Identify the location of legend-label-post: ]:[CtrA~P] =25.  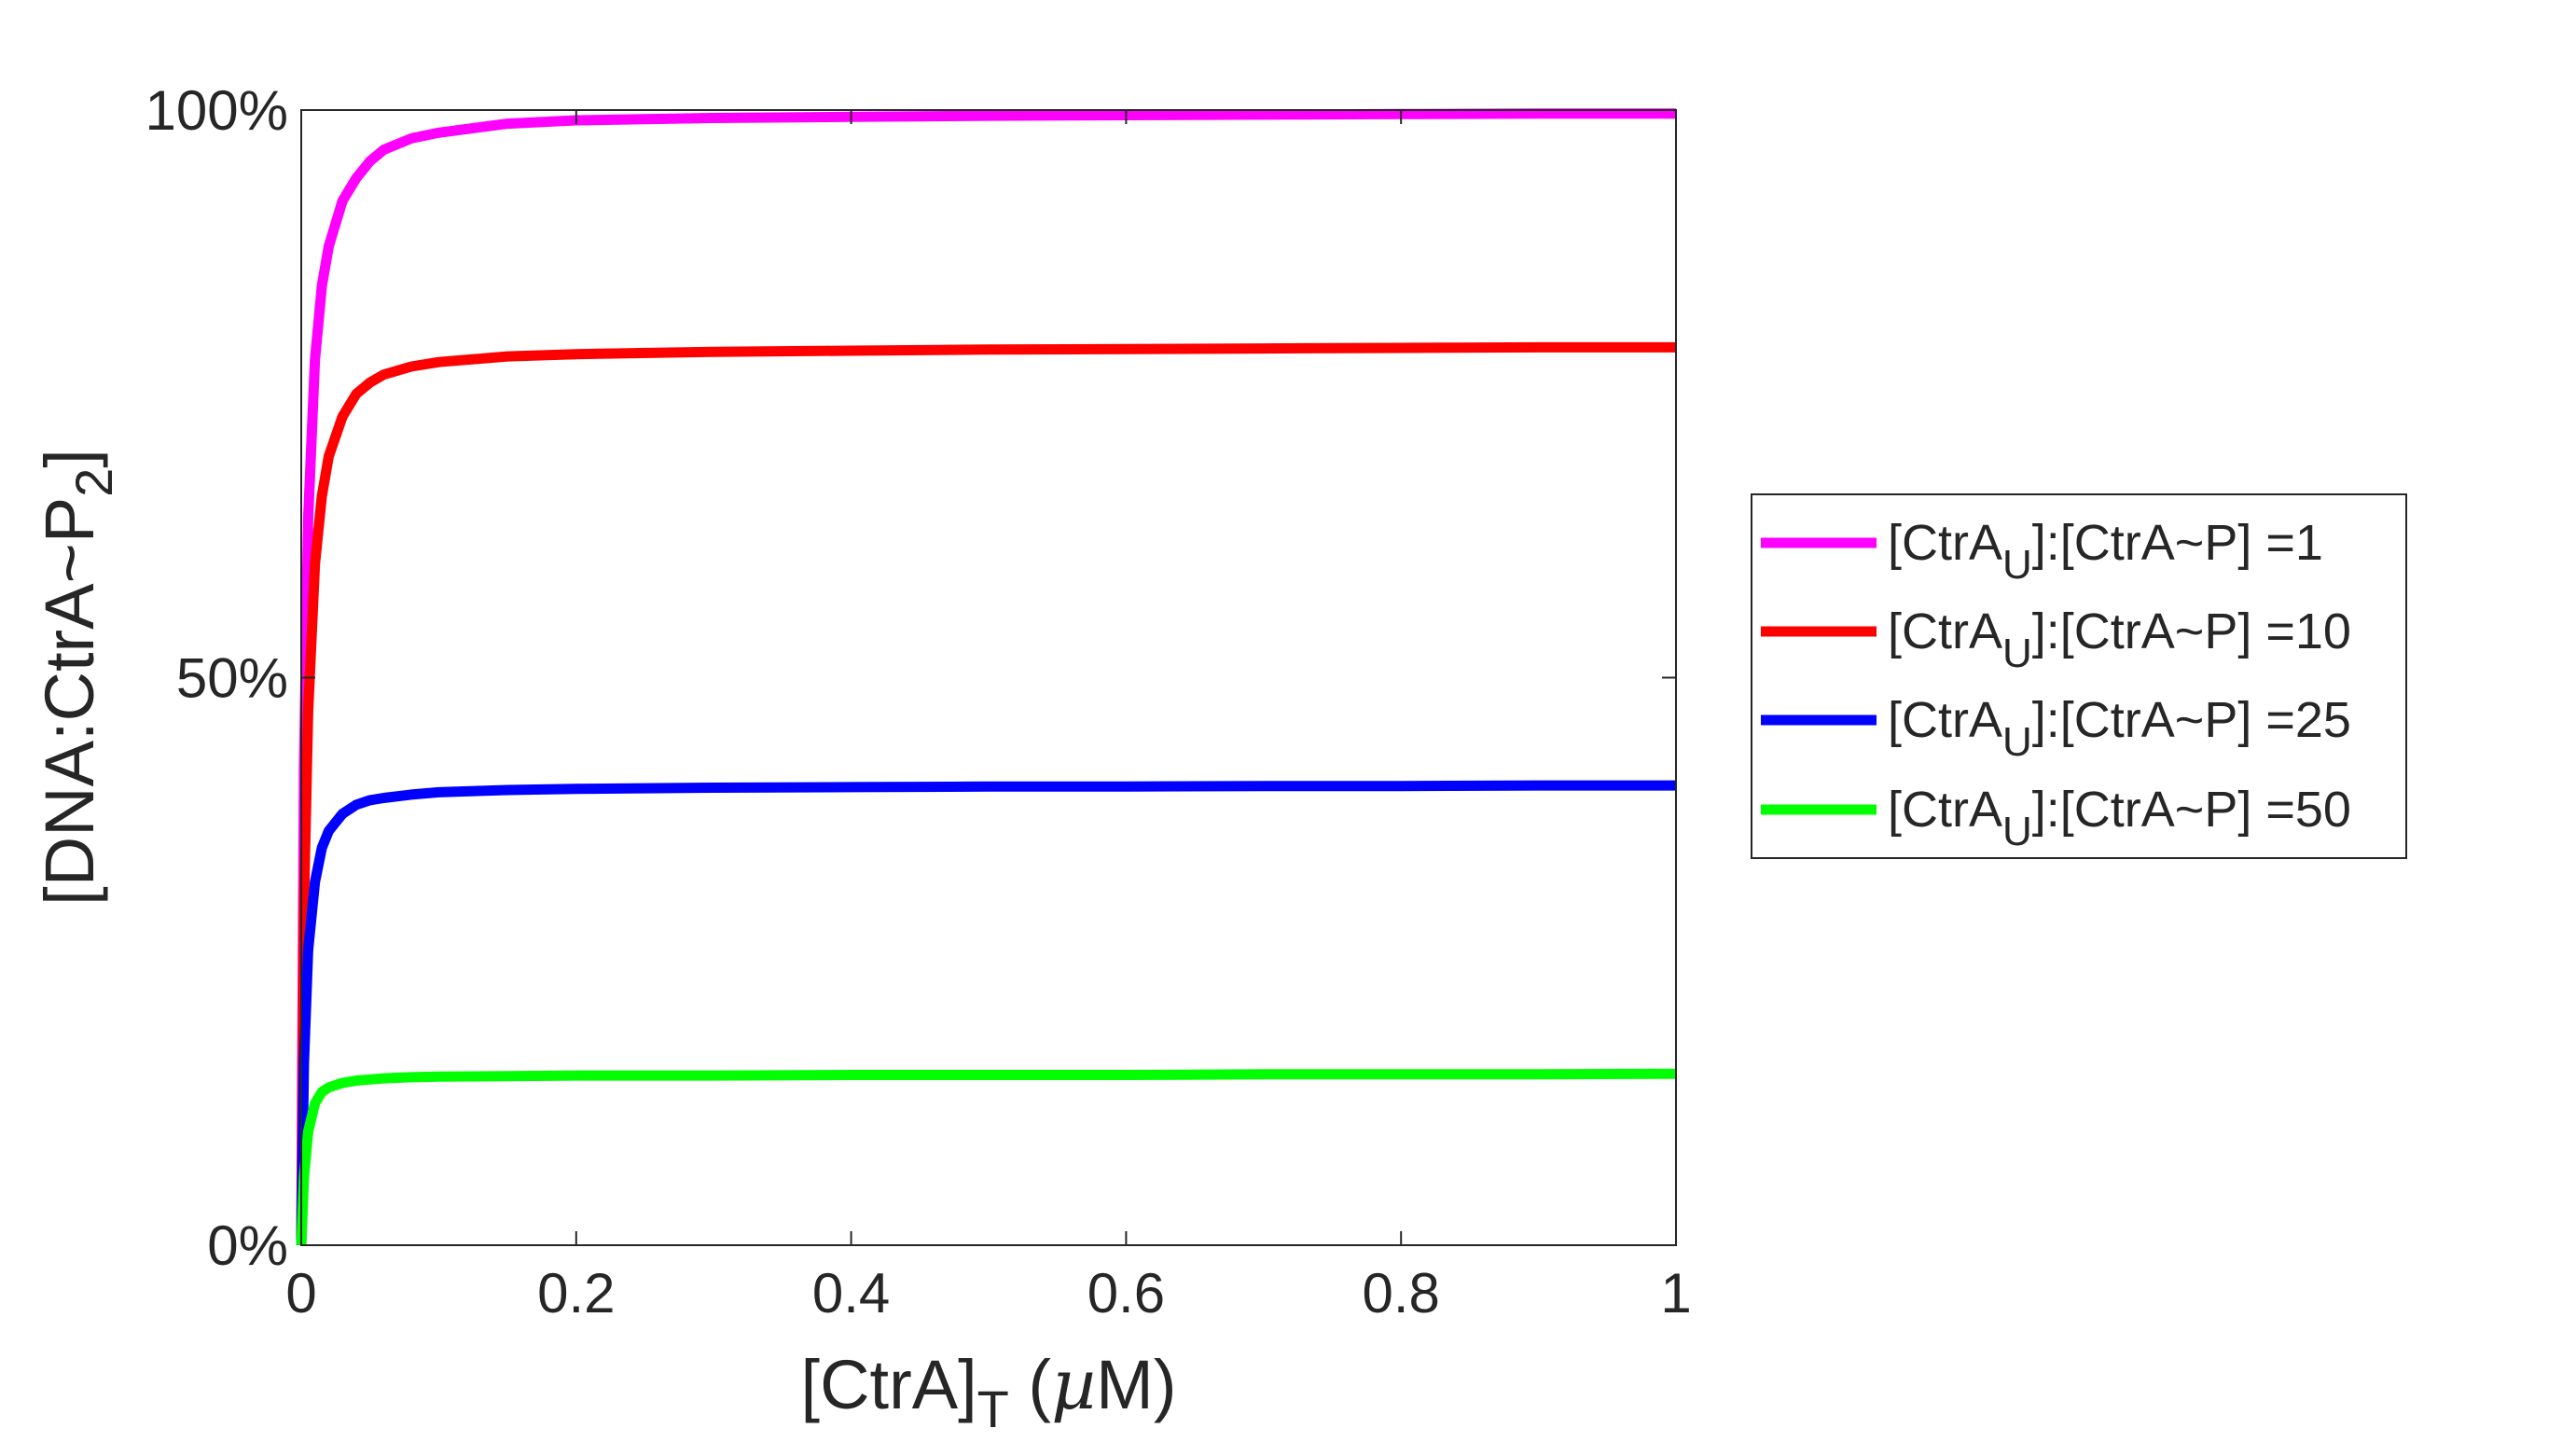
(2191, 720).